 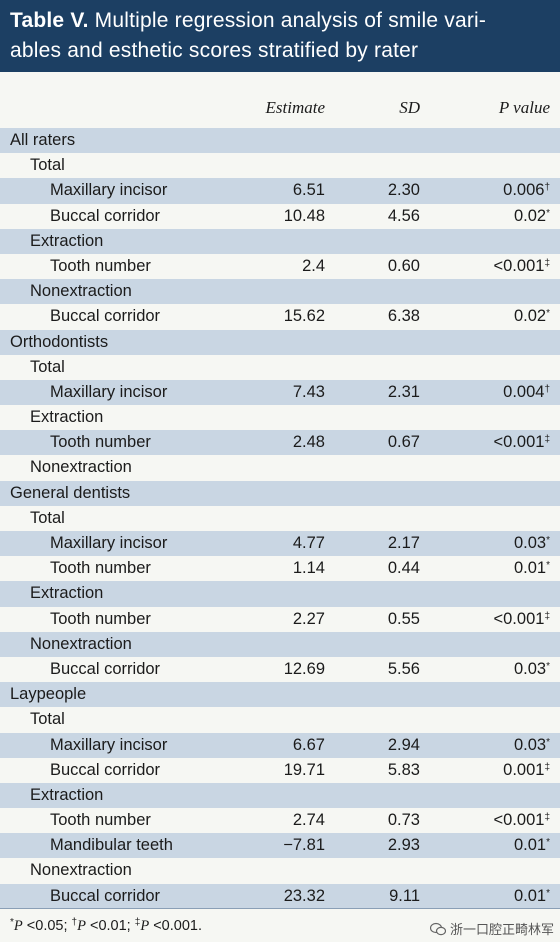 What do you see at coordinates (280, 266) in the screenshot?
I see `table-row: Tooth number 2.4 0.60 <0.001‡` at bounding box center [280, 266].